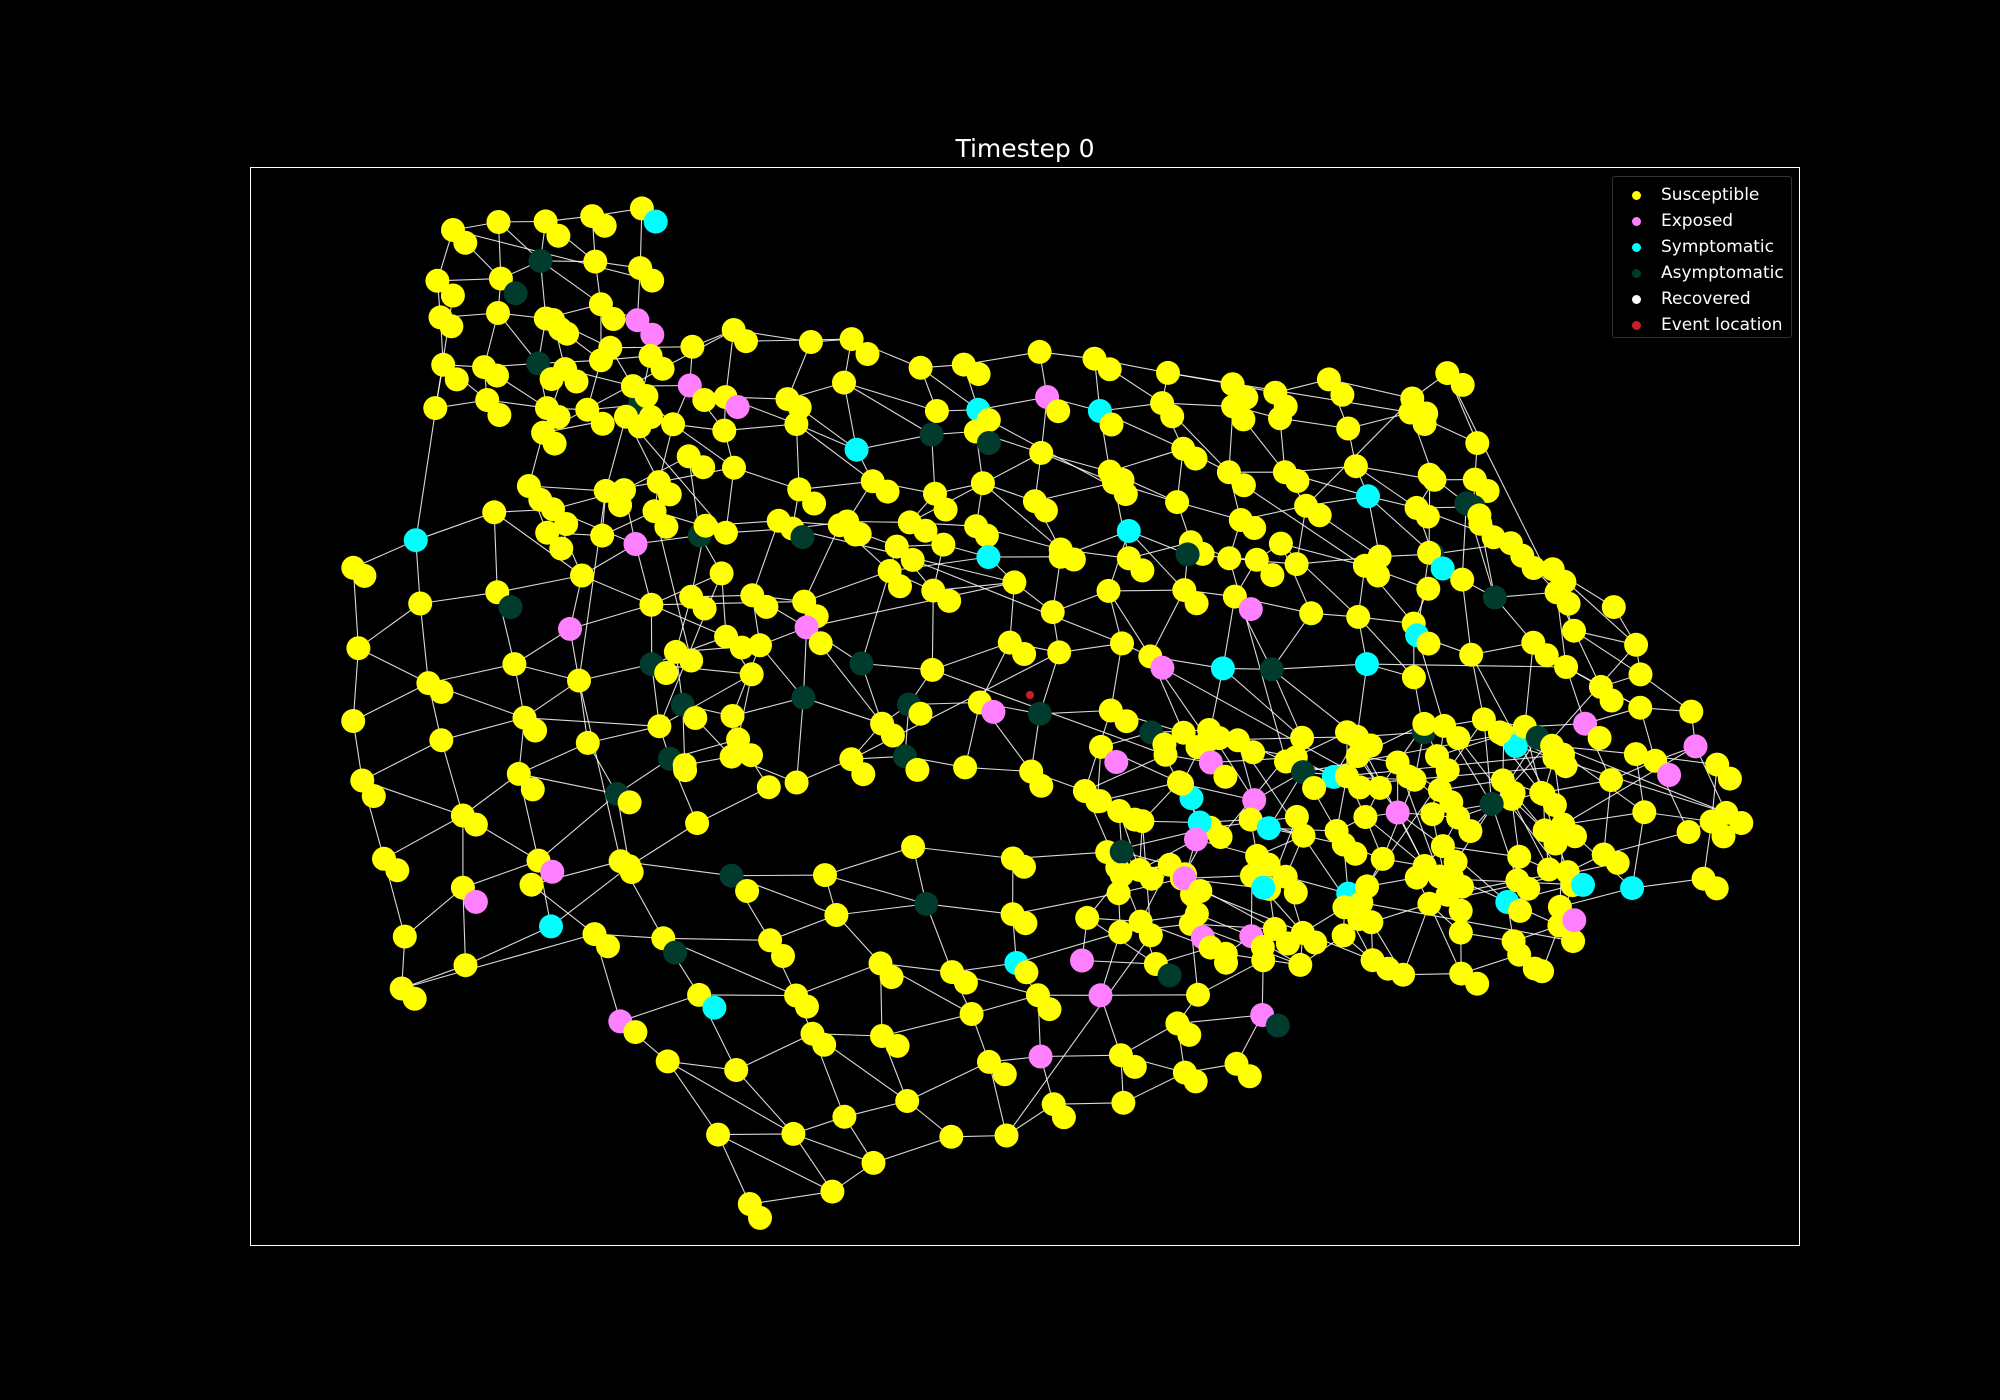 The image size is (2000, 1400). Describe the element at coordinates (1636, 195) in the screenshot. I see `legend-marker-susceptible` at that location.